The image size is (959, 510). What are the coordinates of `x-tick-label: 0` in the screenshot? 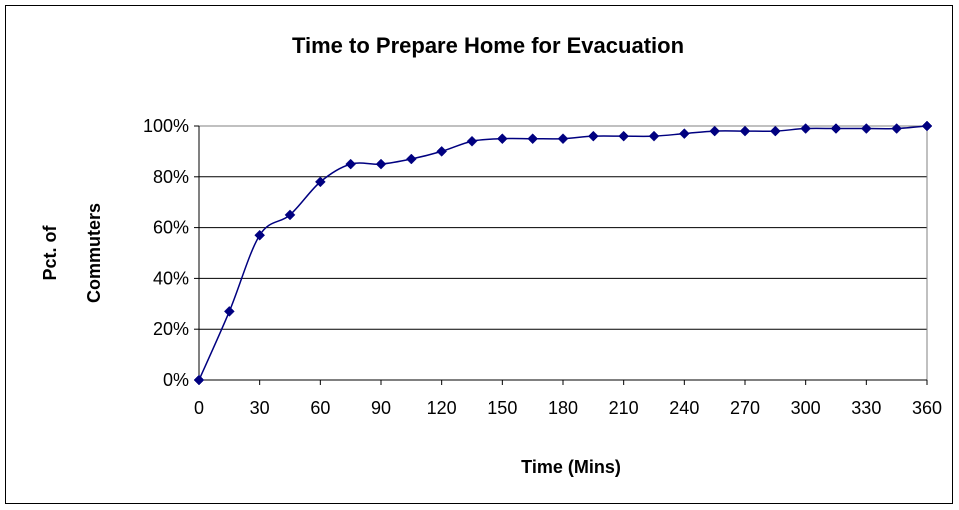 It's located at (199, 408).